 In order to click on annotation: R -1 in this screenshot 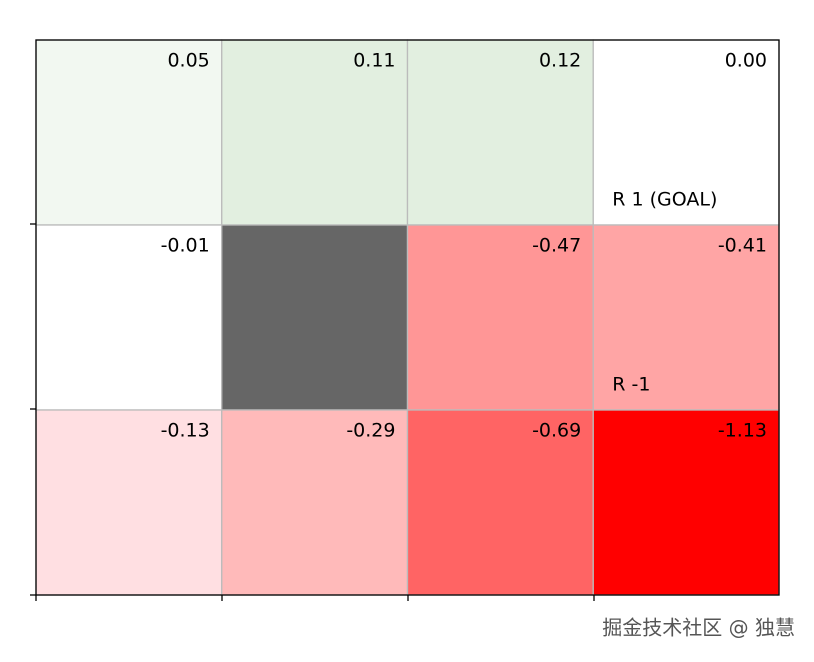, I will do `click(631, 385)`.